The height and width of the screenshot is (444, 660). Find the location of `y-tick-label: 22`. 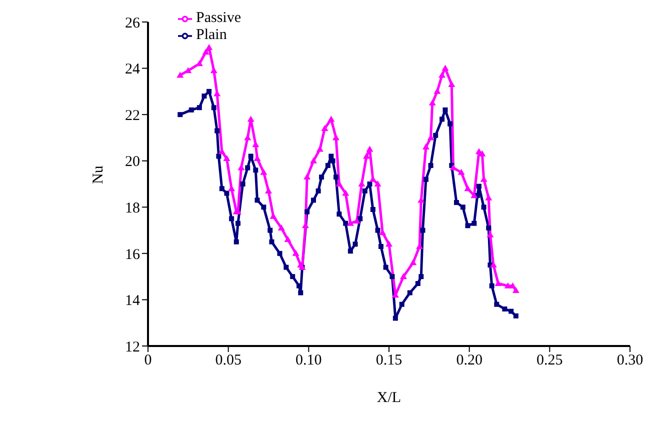

y-tick-label: 22 is located at coordinates (132, 116).